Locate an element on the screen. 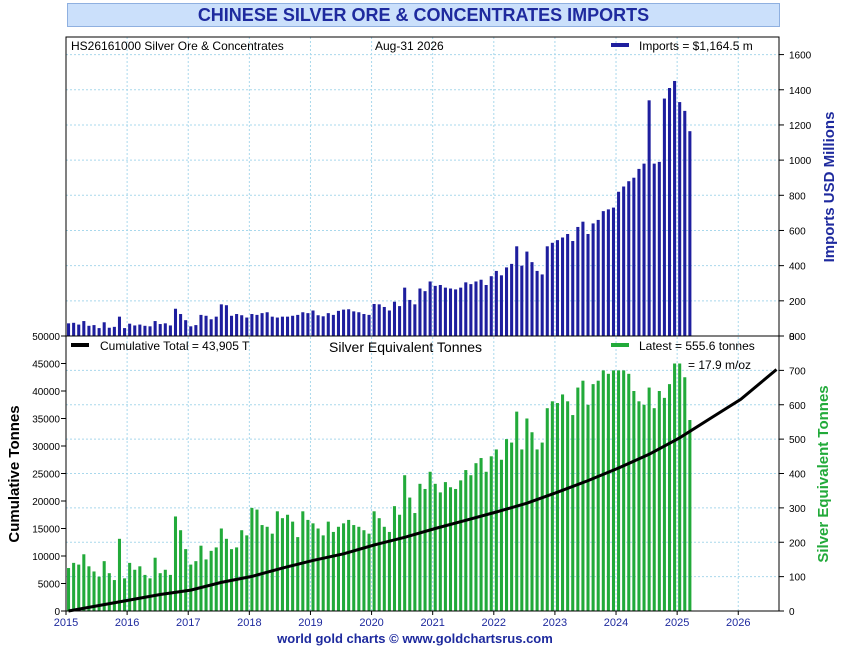  latest-legend-label: Latest = 555.6 tonnes is located at coordinates (697, 346).